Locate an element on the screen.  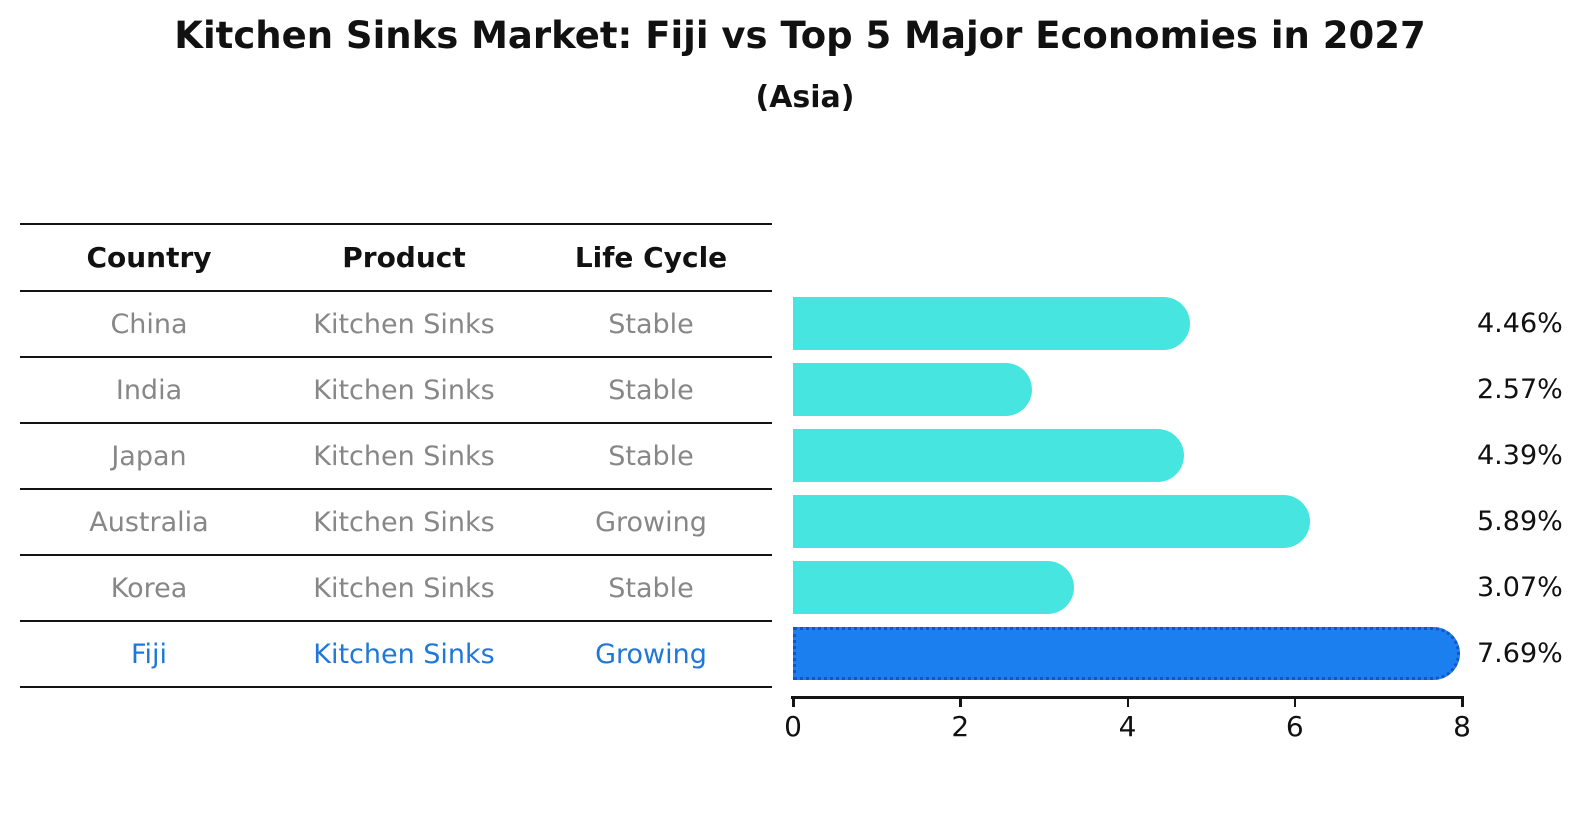
table-row: Korea Kitchen Sinks Stable is located at coordinates (396, 589).